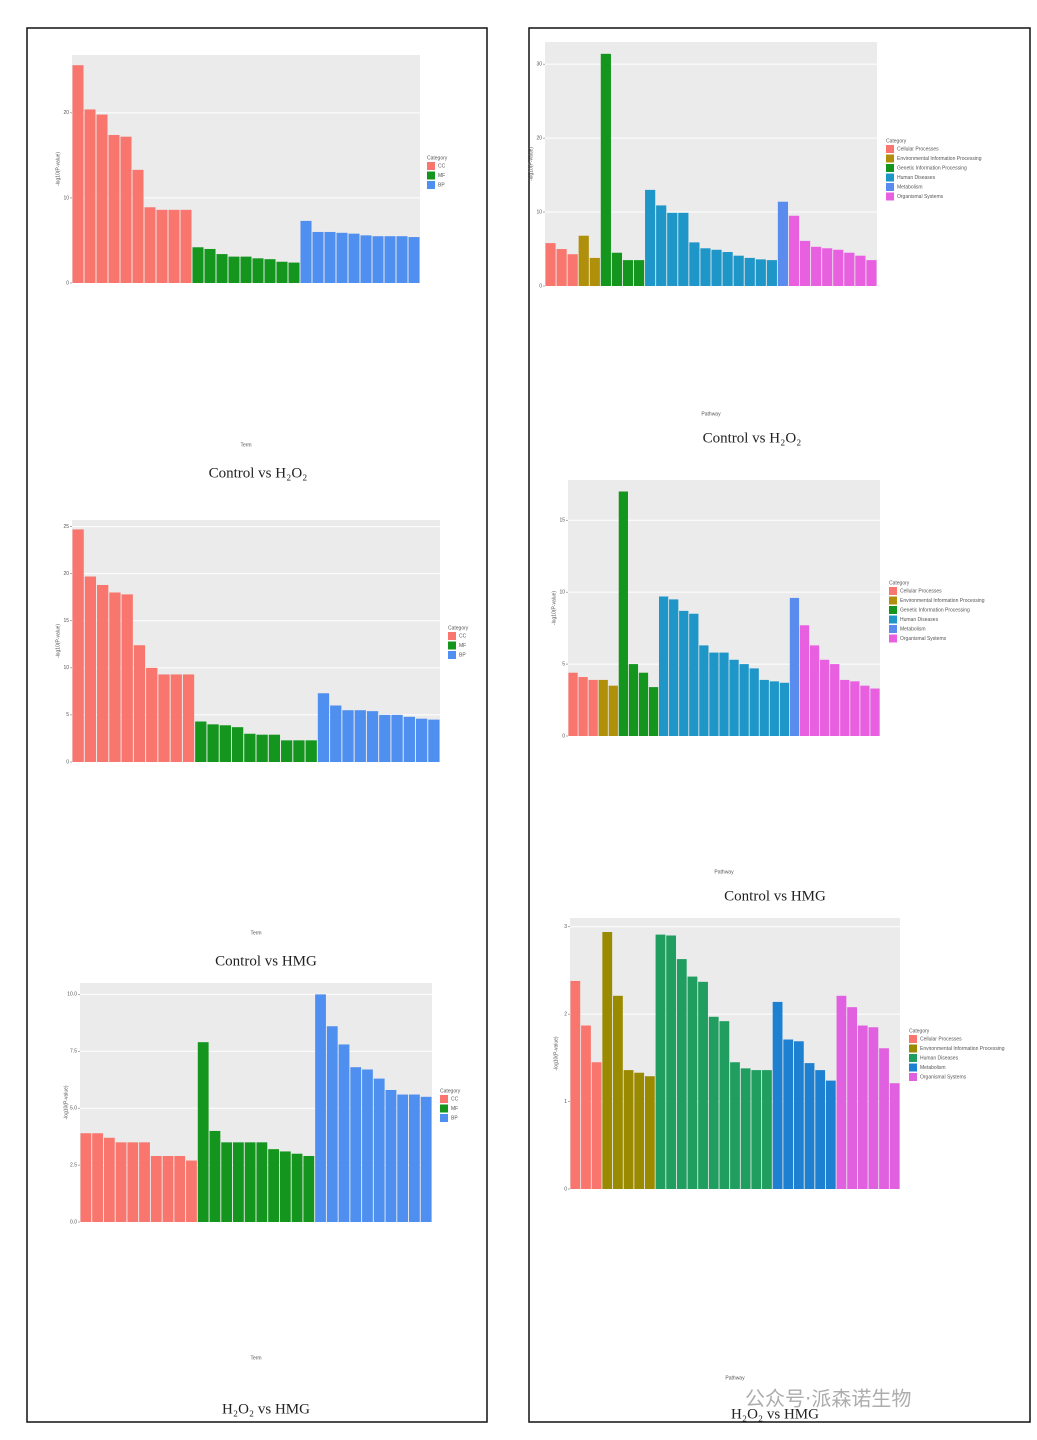  I want to click on y-tick-label: 0, so click(67, 283).